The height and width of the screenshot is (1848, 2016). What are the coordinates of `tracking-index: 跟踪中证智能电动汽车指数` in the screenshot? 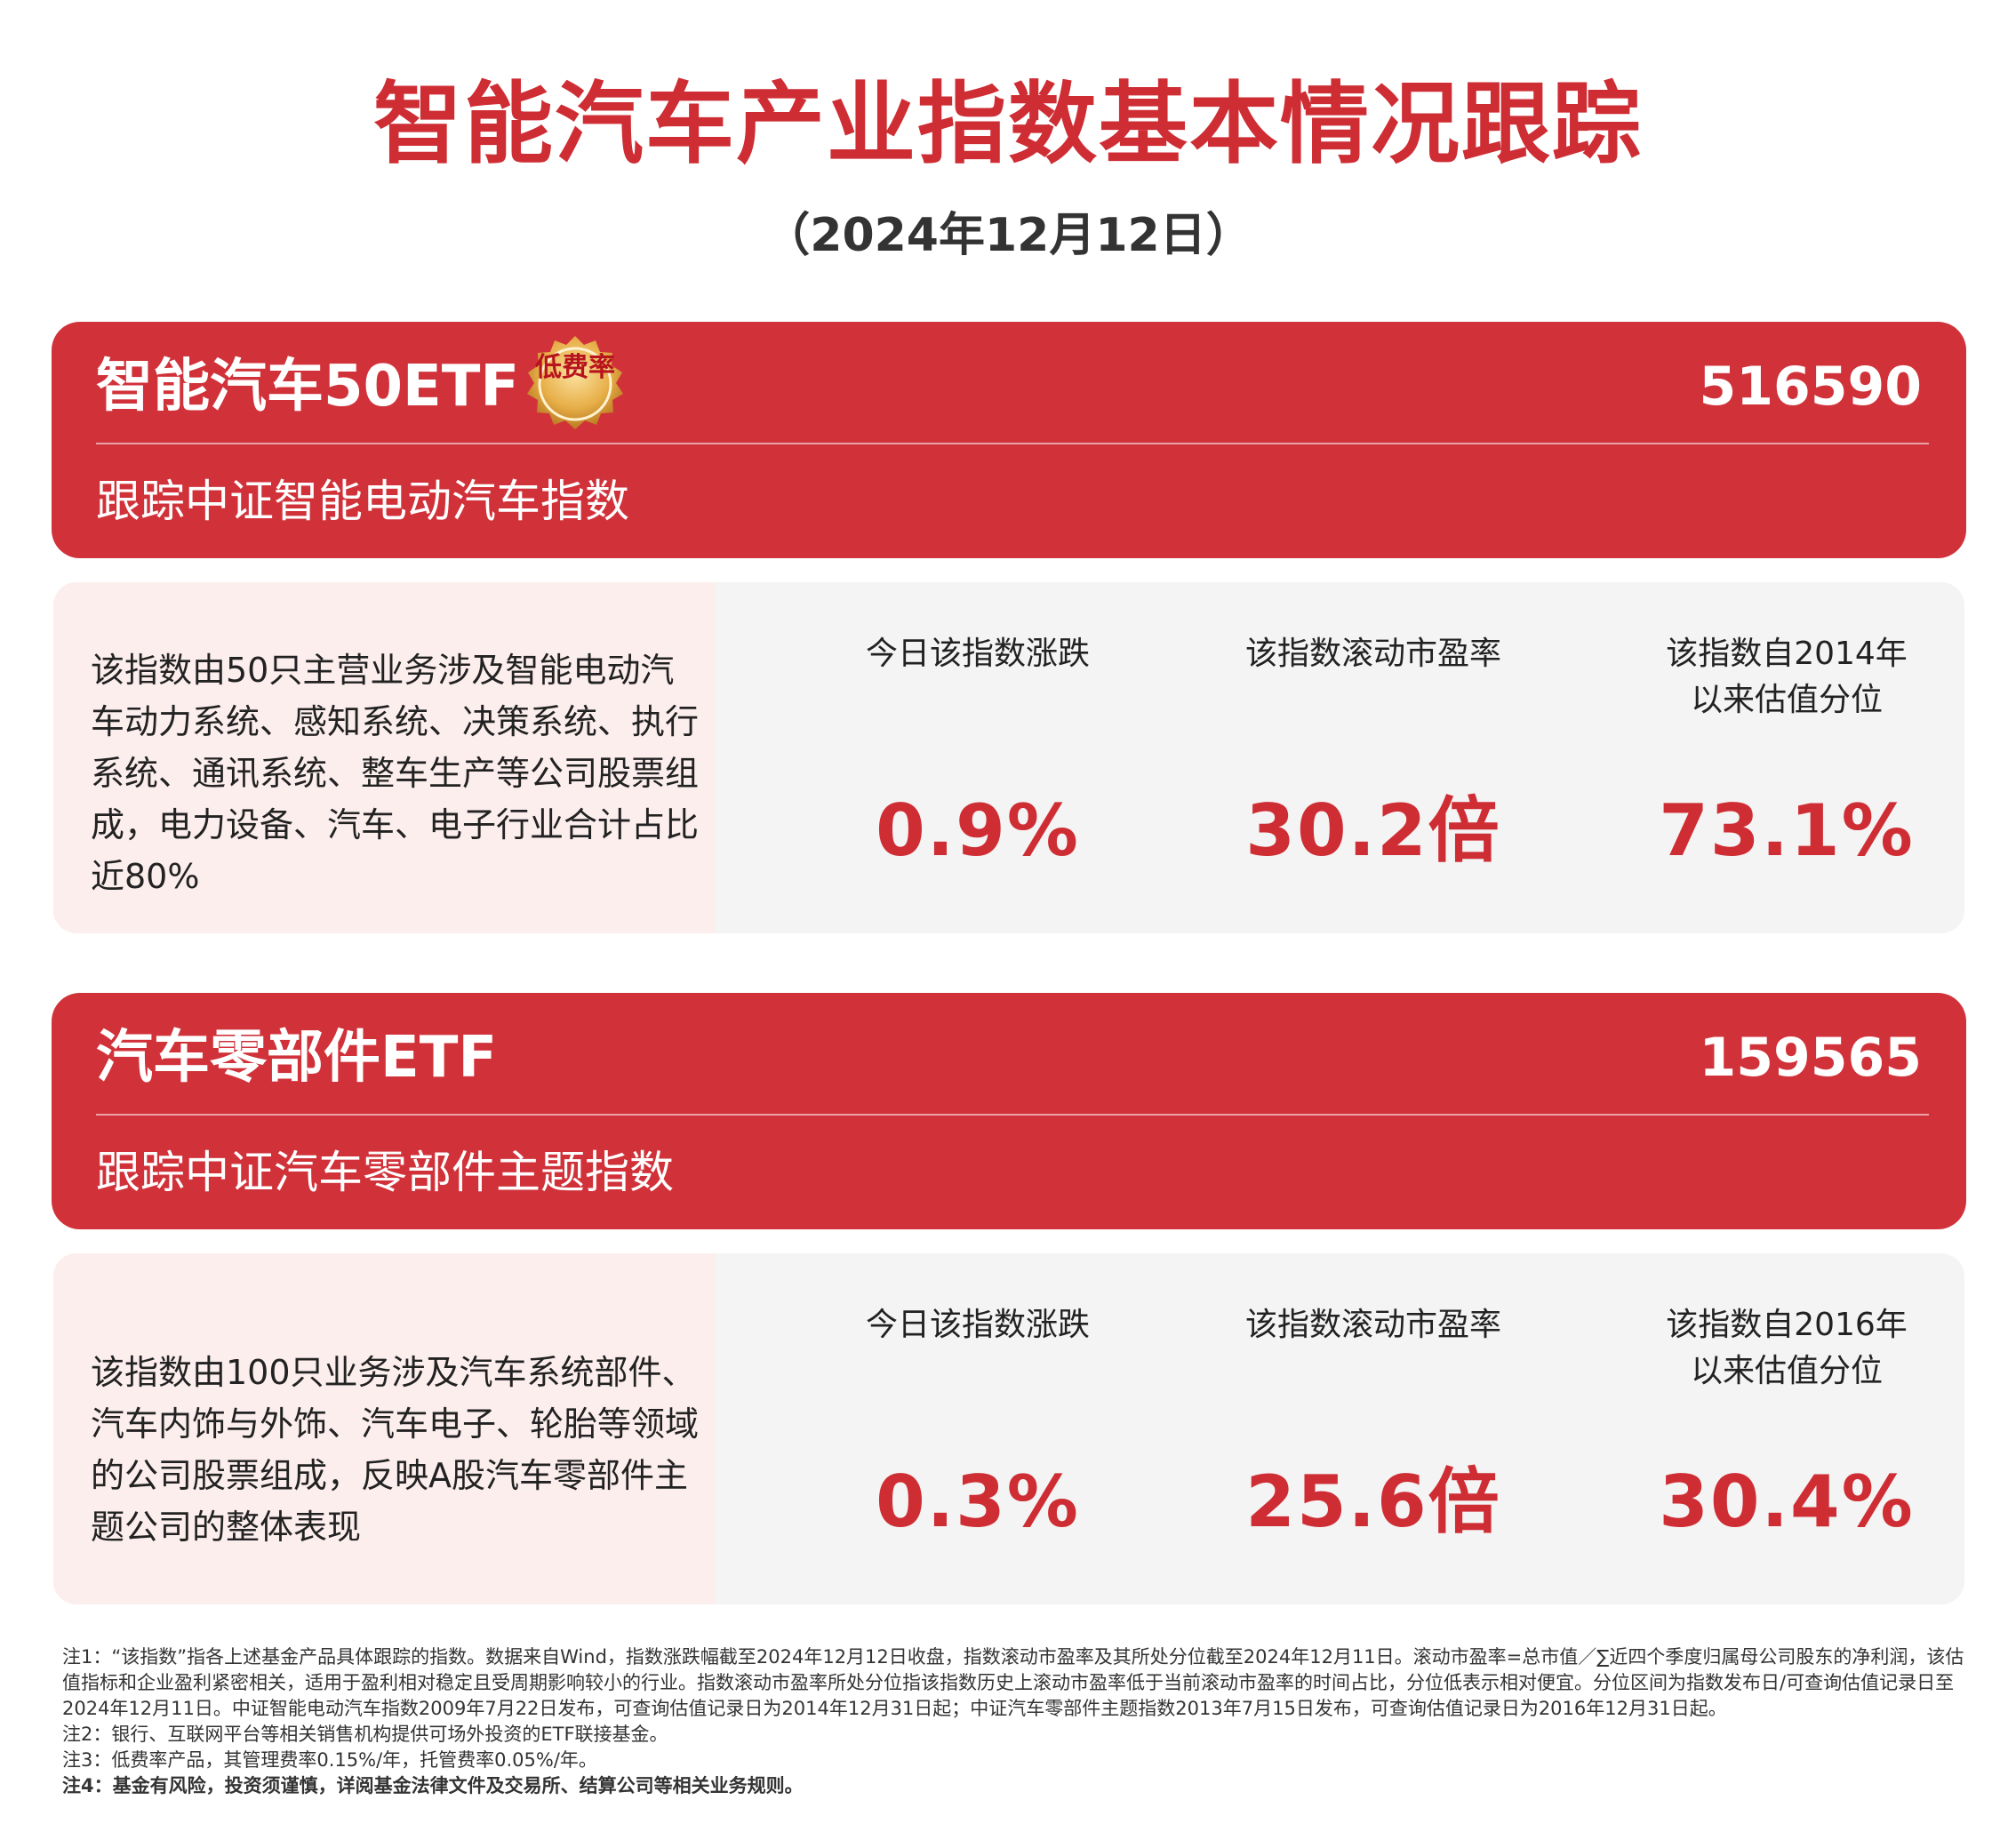 It's located at (362, 501).